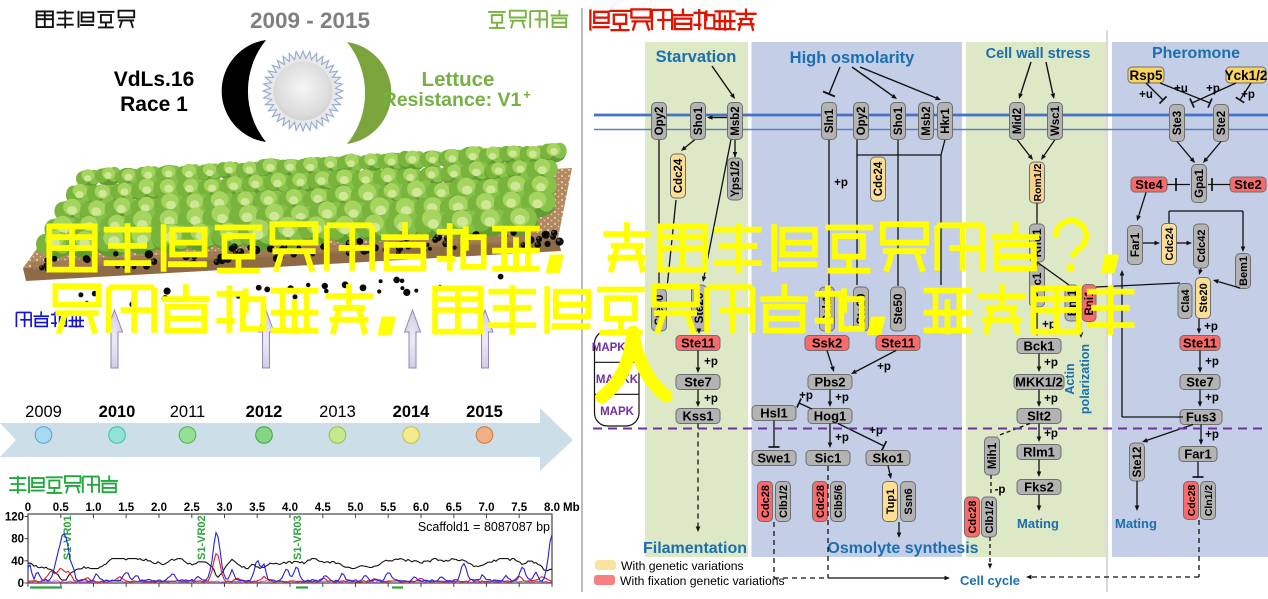 This screenshot has width=1268, height=599. Describe the element at coordinates (830, 416) in the screenshot. I see `svg-text: Hog1` at that location.